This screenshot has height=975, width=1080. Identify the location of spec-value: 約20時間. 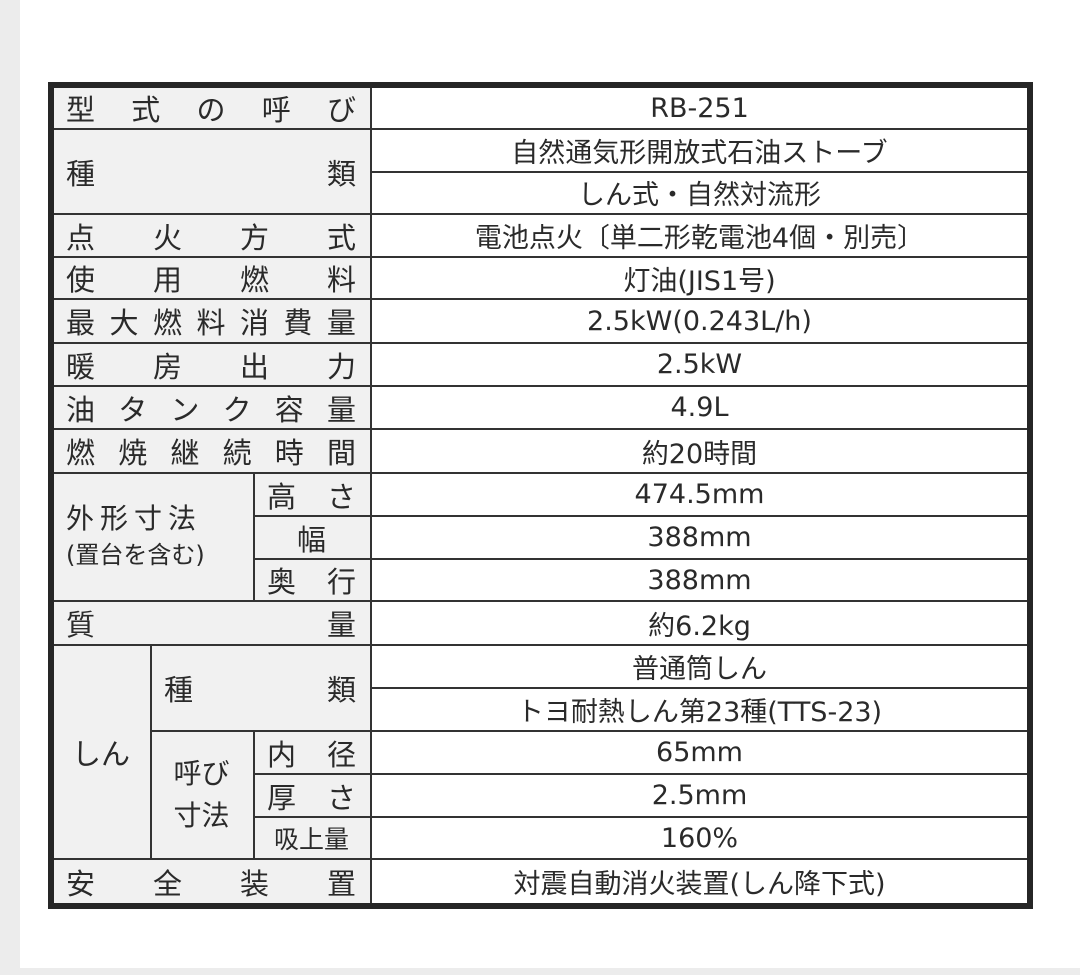
(699, 452).